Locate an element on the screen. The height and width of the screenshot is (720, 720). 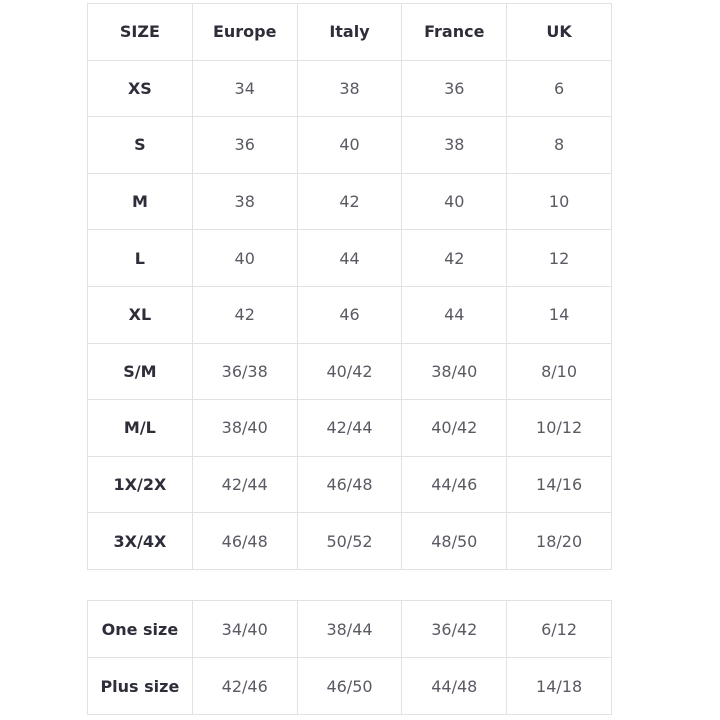
table-row: XL 42 46 44 14 is located at coordinates (349, 314).